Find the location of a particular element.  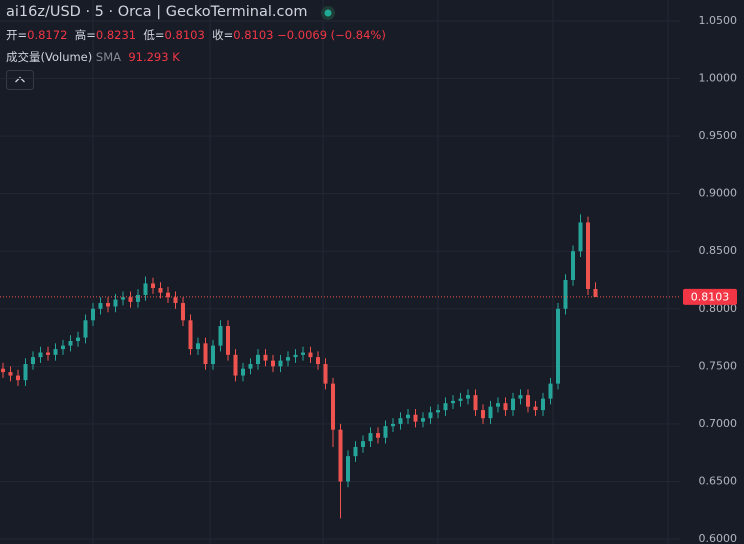

volume-sma-label: SMA is located at coordinates (108, 57).